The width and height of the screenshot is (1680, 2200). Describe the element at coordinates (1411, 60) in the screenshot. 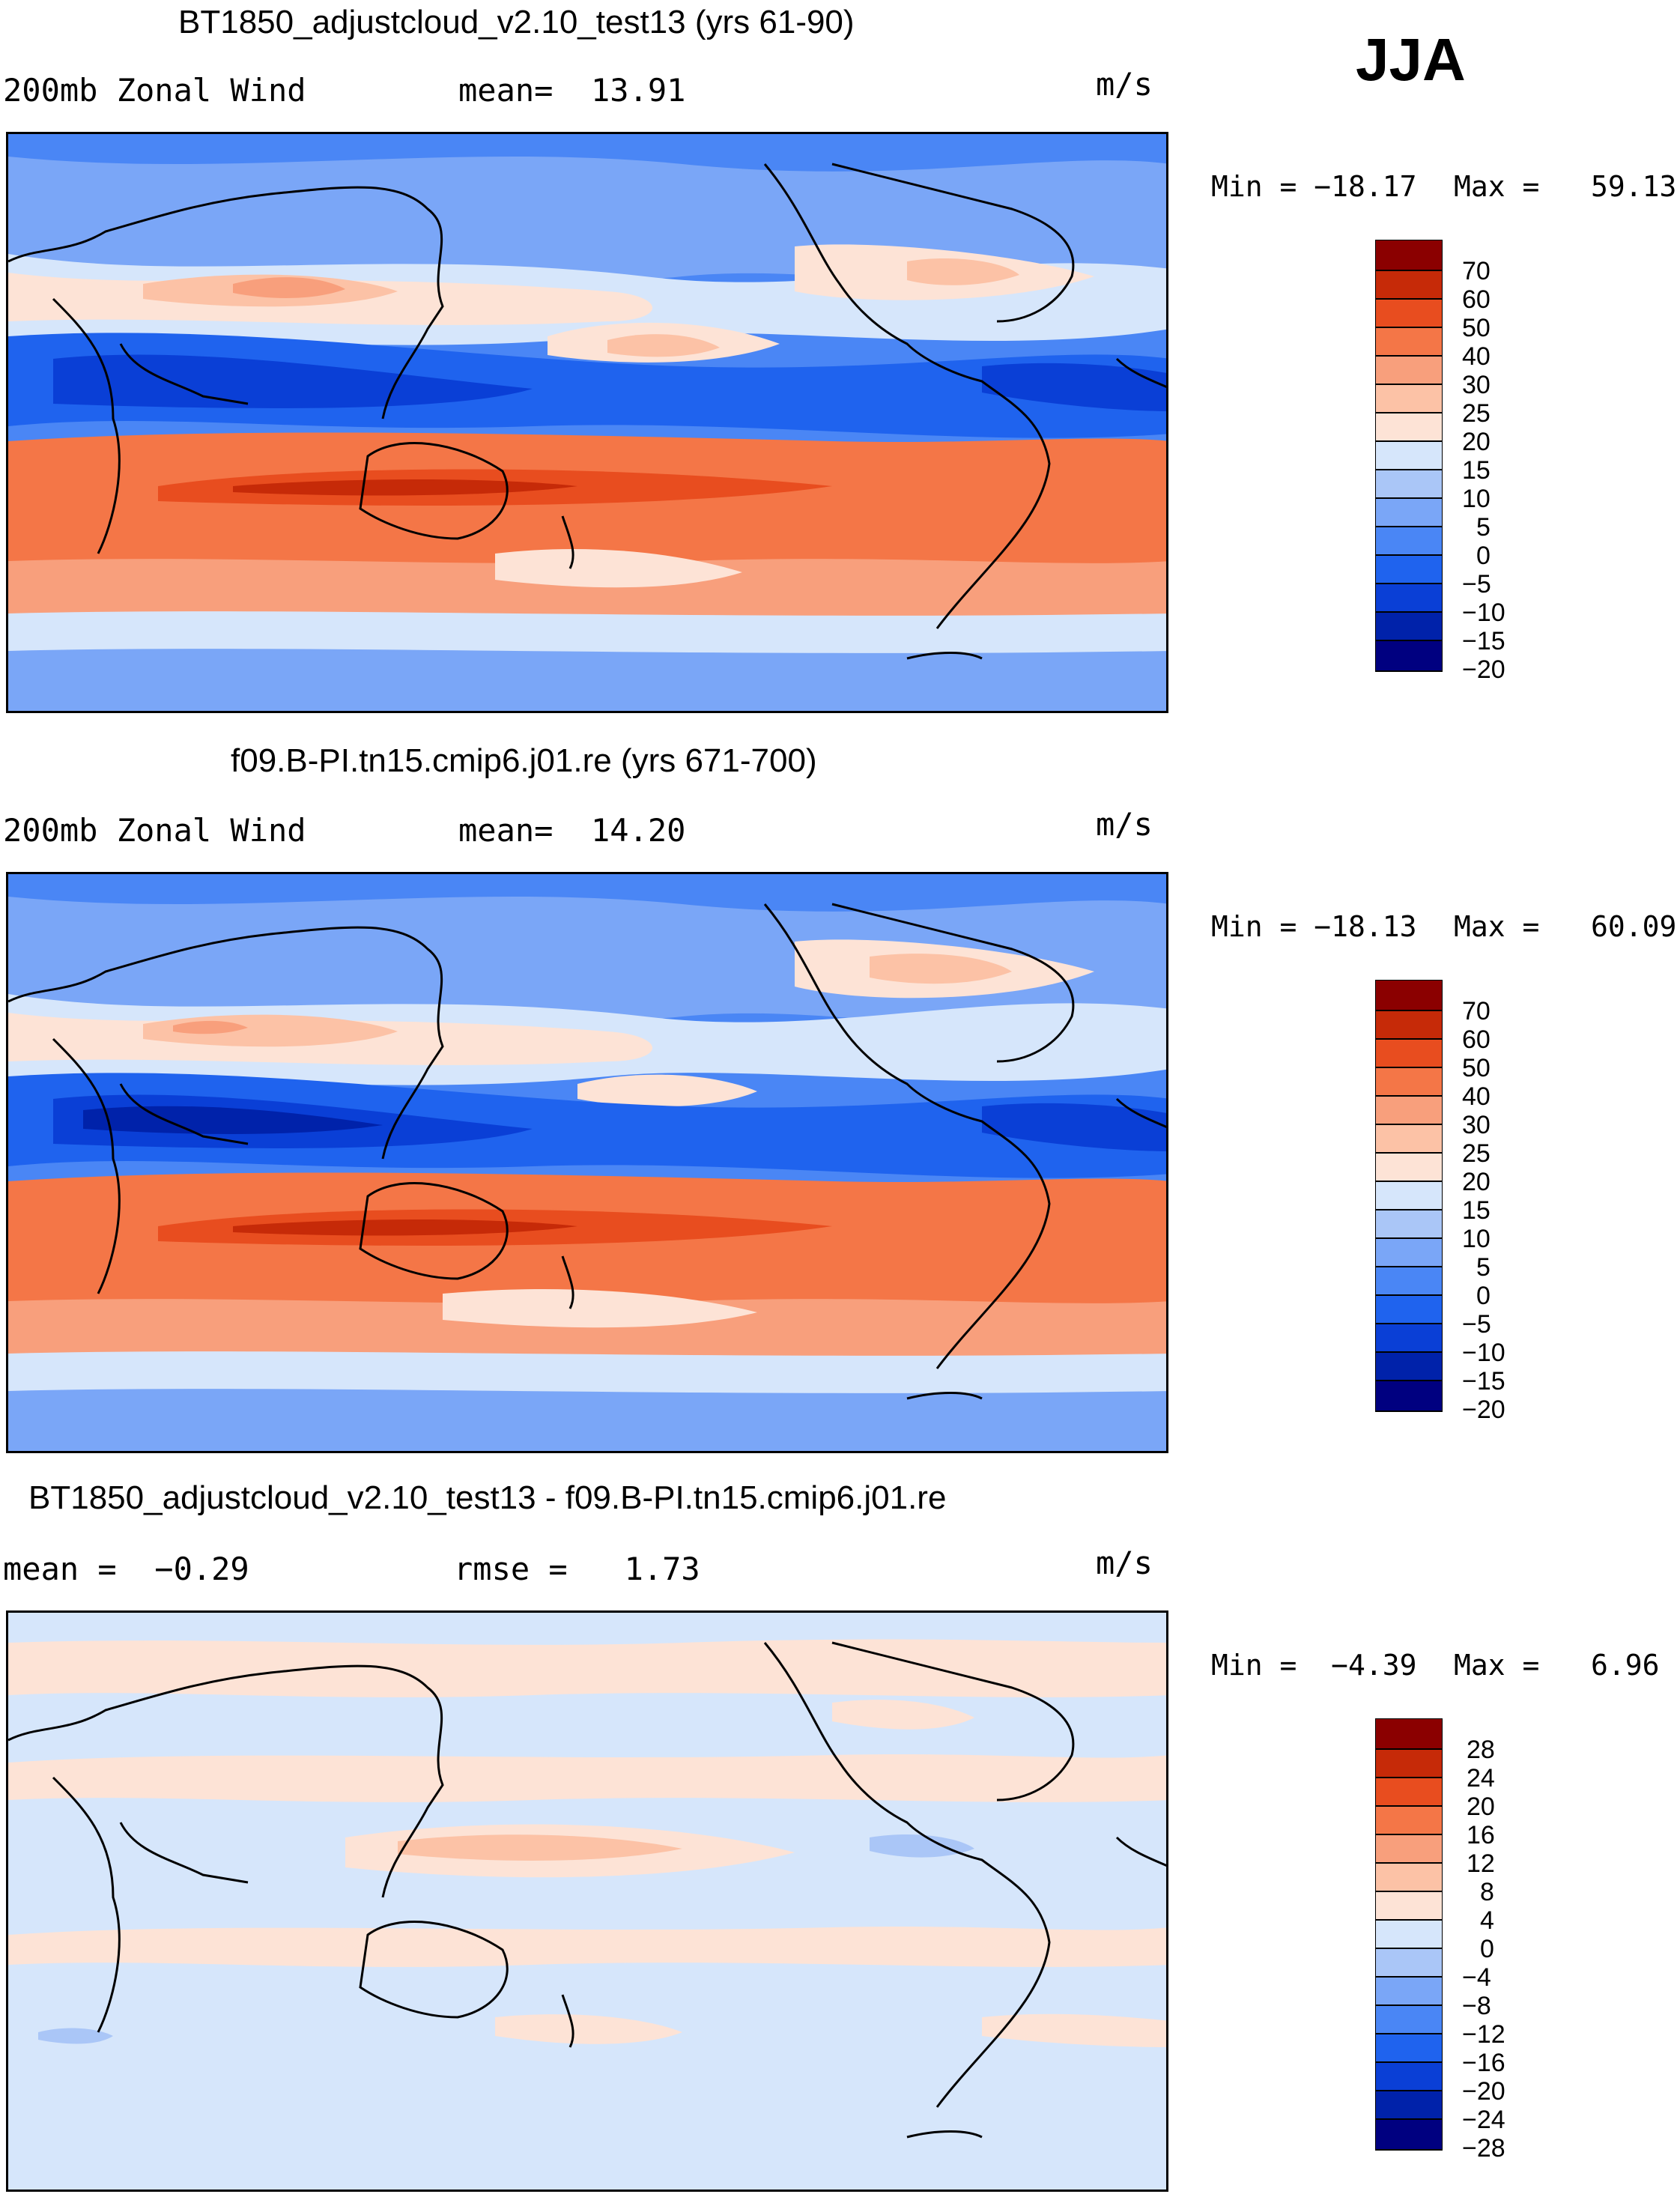

I see `season-label: JJA` at that location.